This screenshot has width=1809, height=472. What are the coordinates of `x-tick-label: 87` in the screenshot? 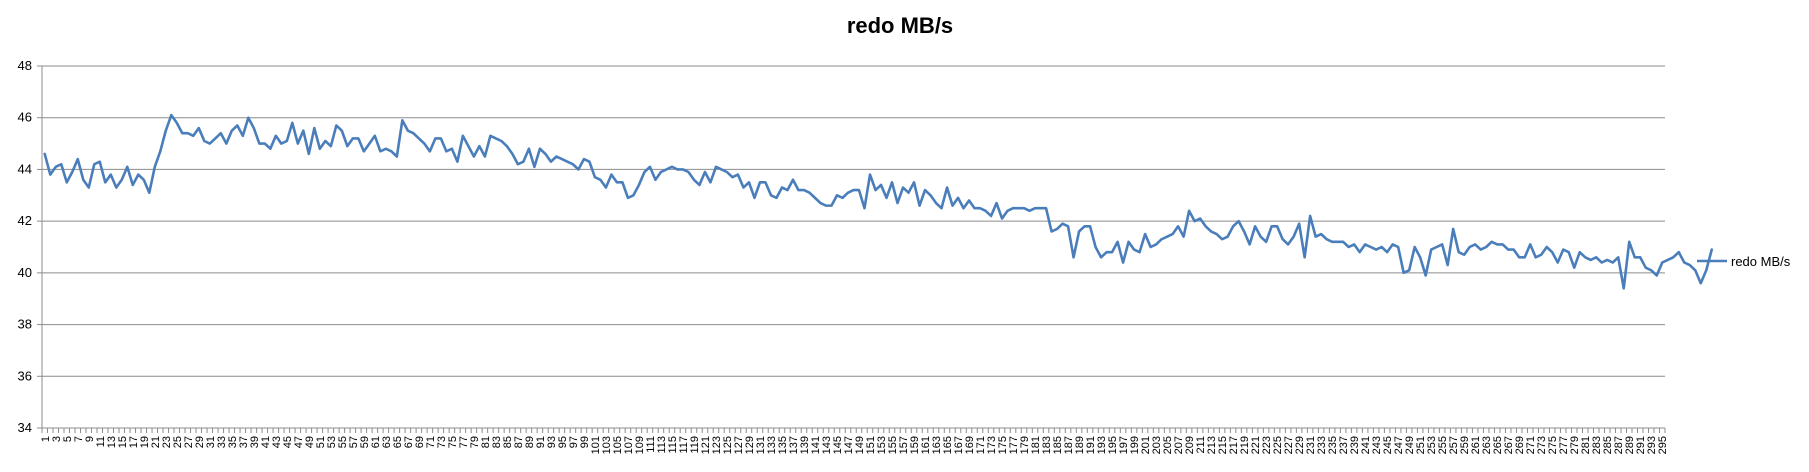 It's located at (519, 442).